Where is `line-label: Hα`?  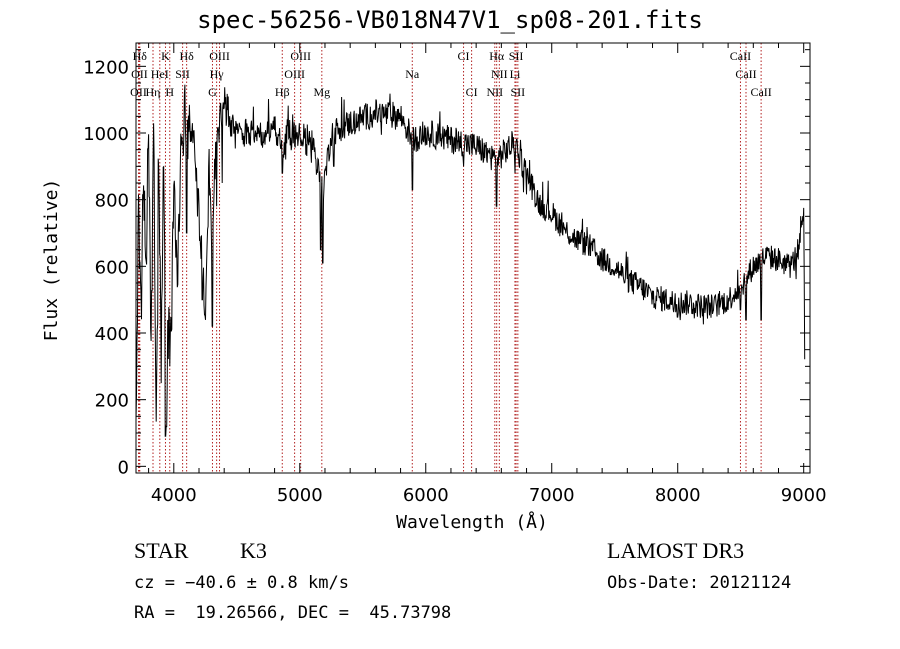 line-label: Hα is located at coordinates (497, 56).